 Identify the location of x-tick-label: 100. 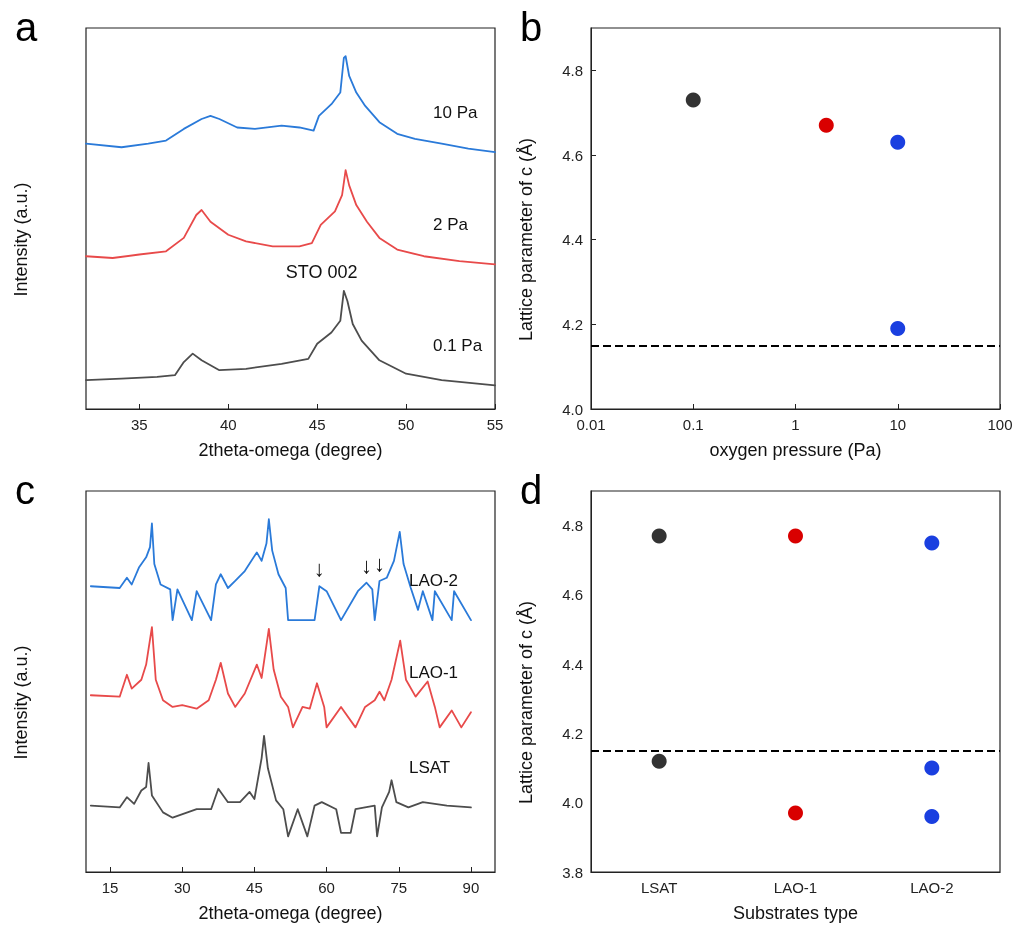
(1000, 424).